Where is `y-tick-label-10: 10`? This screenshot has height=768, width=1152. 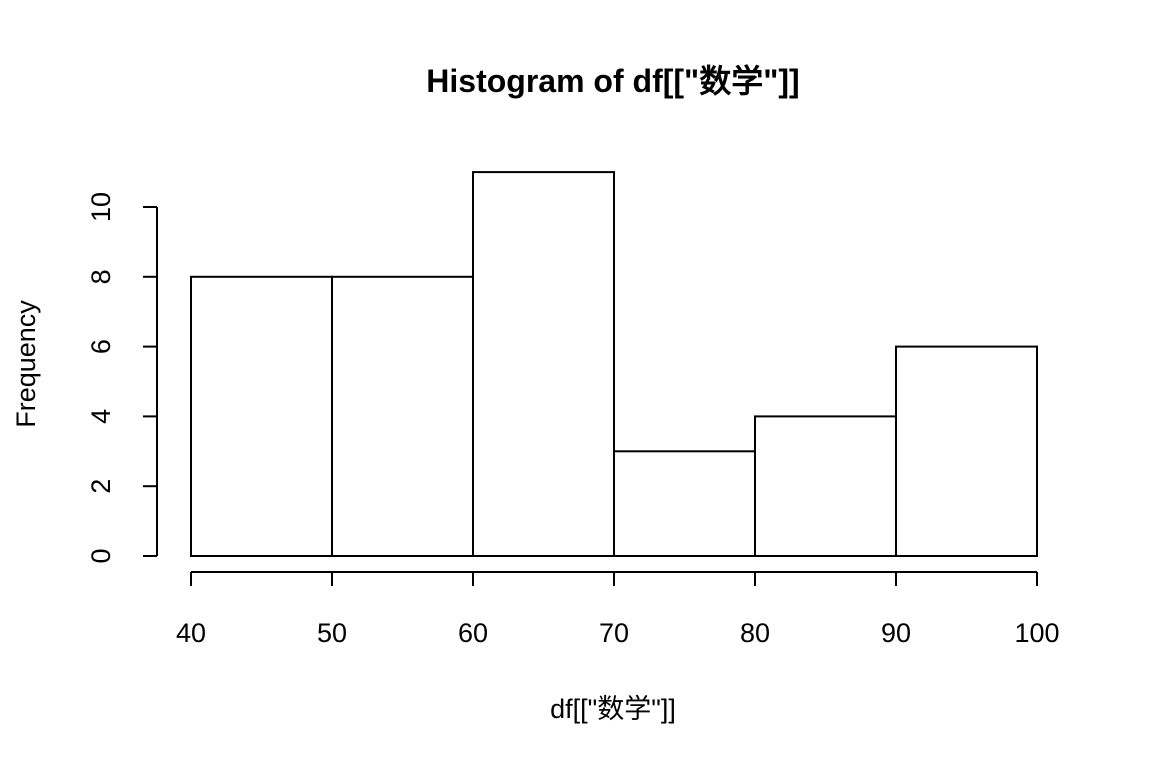
y-tick-label-10: 10 is located at coordinates (101, 207).